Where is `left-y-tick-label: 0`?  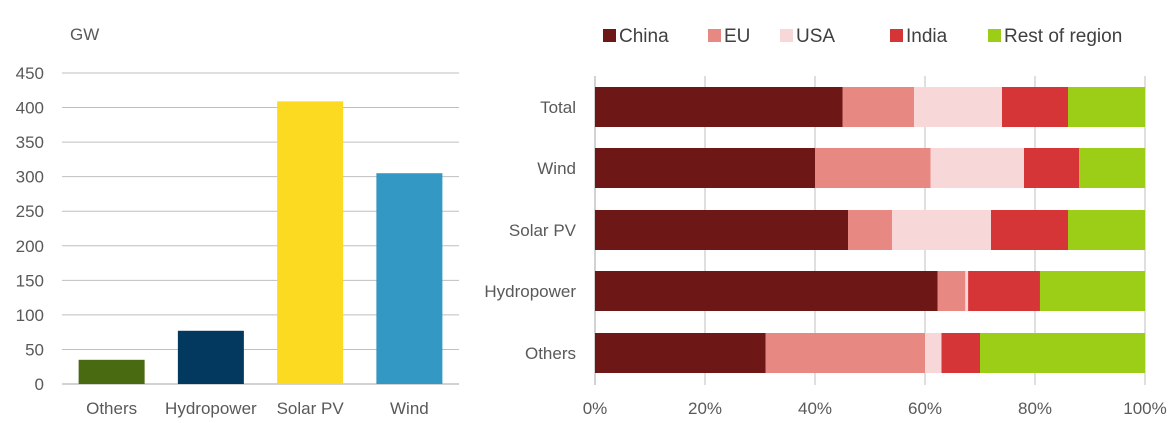 left-y-tick-label: 0 is located at coordinates (39, 384).